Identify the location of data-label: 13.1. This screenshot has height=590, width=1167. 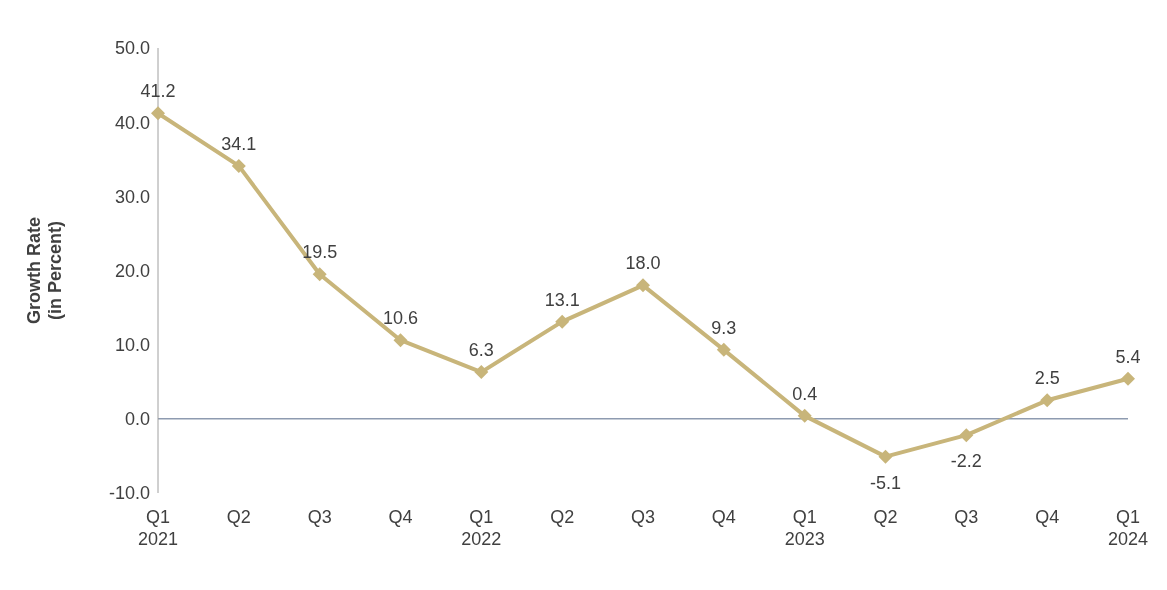
(562, 299).